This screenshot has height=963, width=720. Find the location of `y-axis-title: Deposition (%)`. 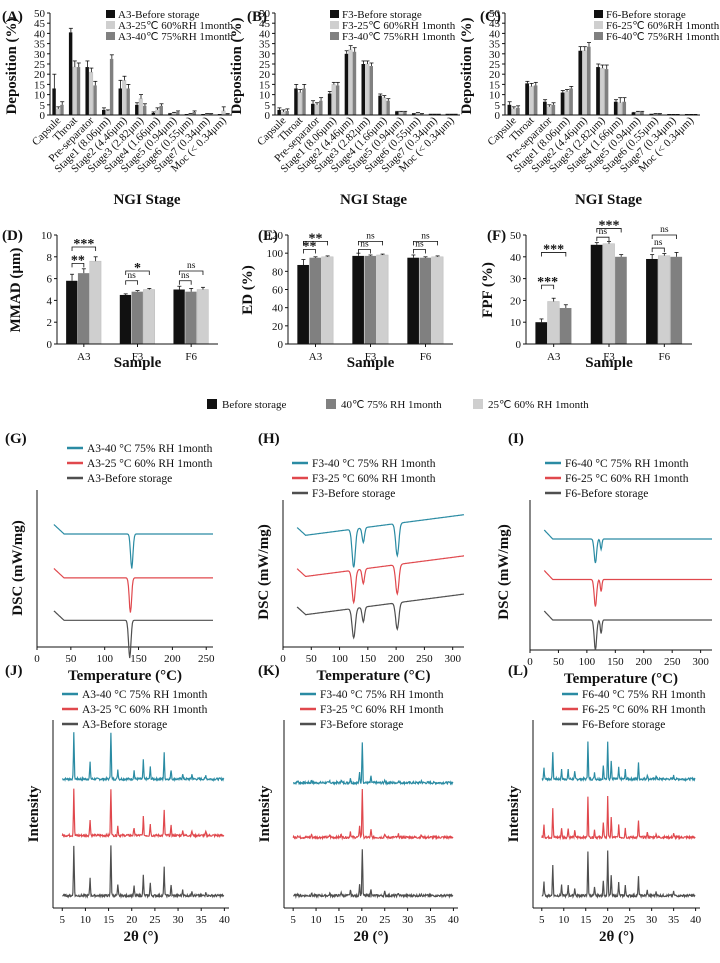

y-axis-title: Deposition (%) is located at coordinates (237, 65).